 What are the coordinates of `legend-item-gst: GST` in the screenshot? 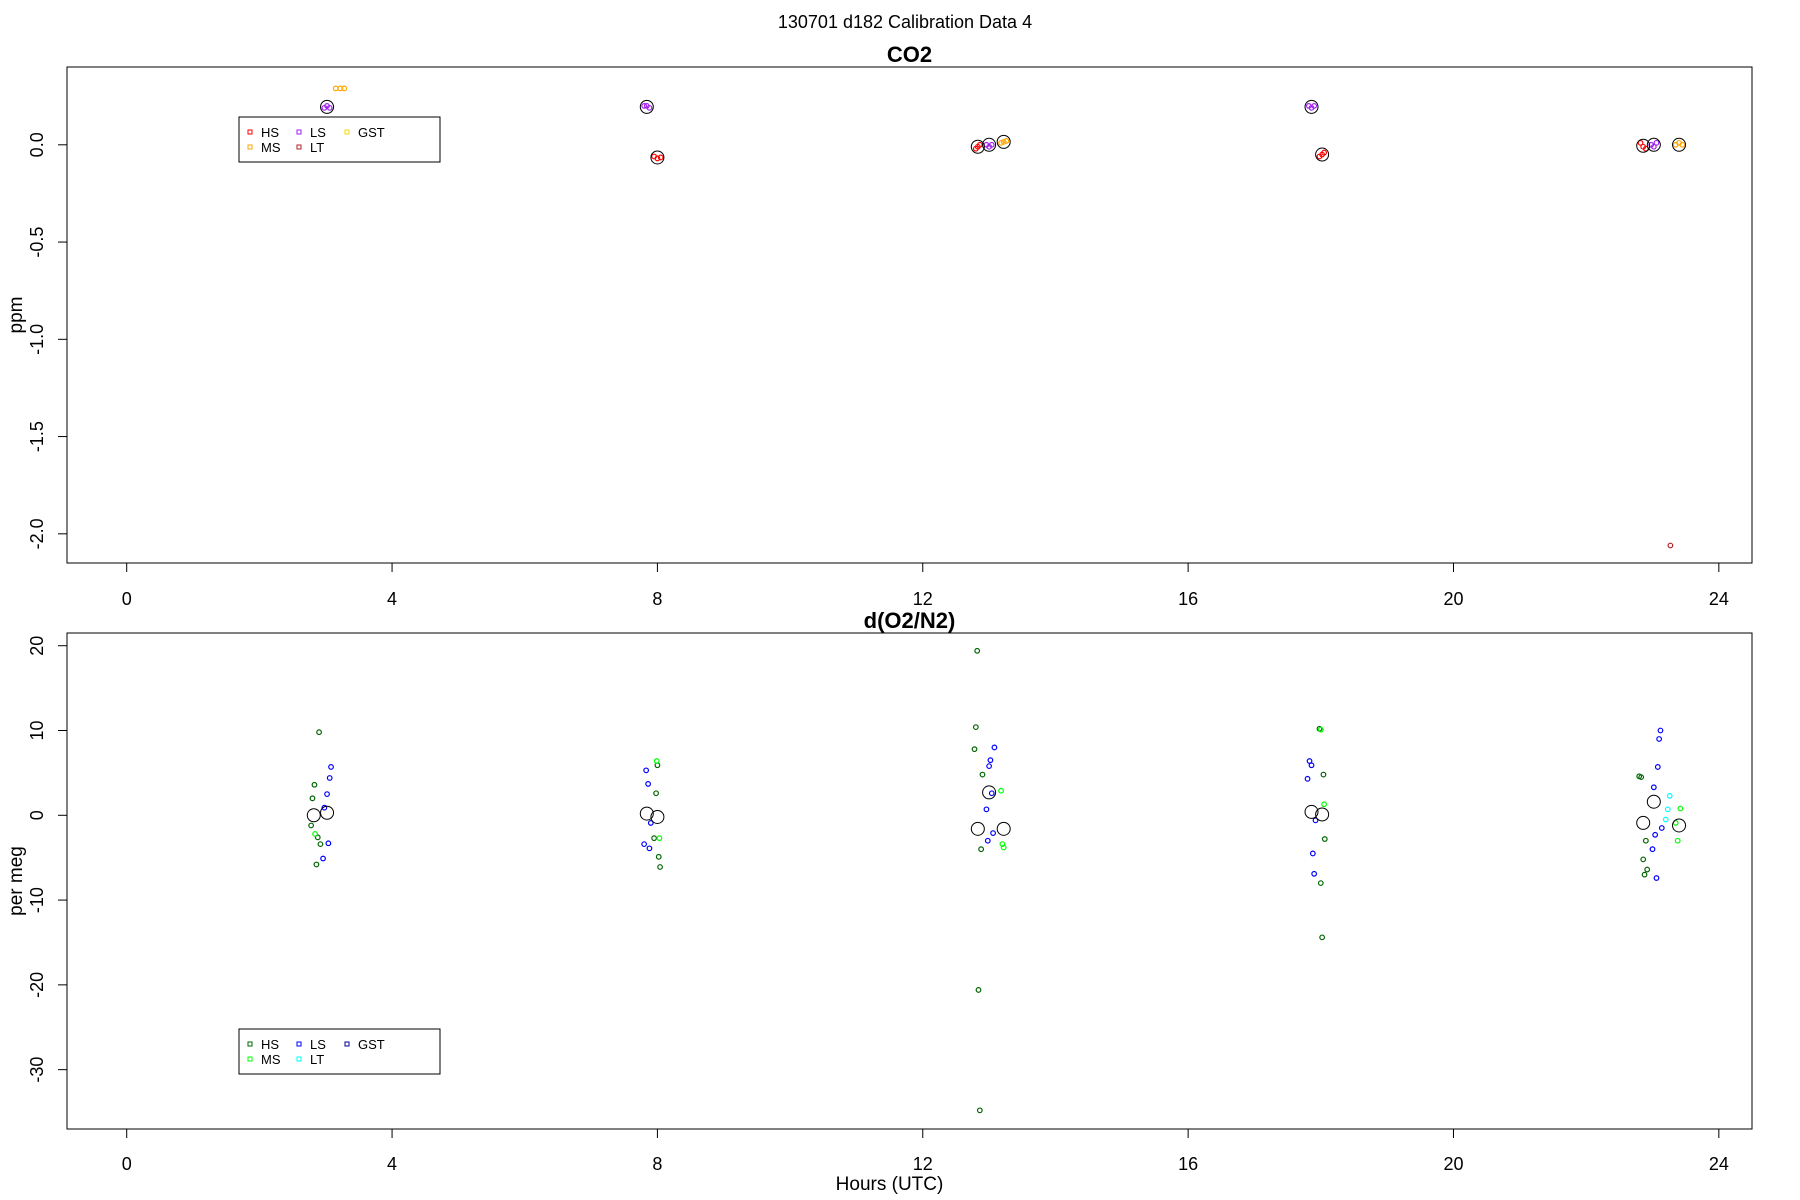 It's located at (364, 1044).